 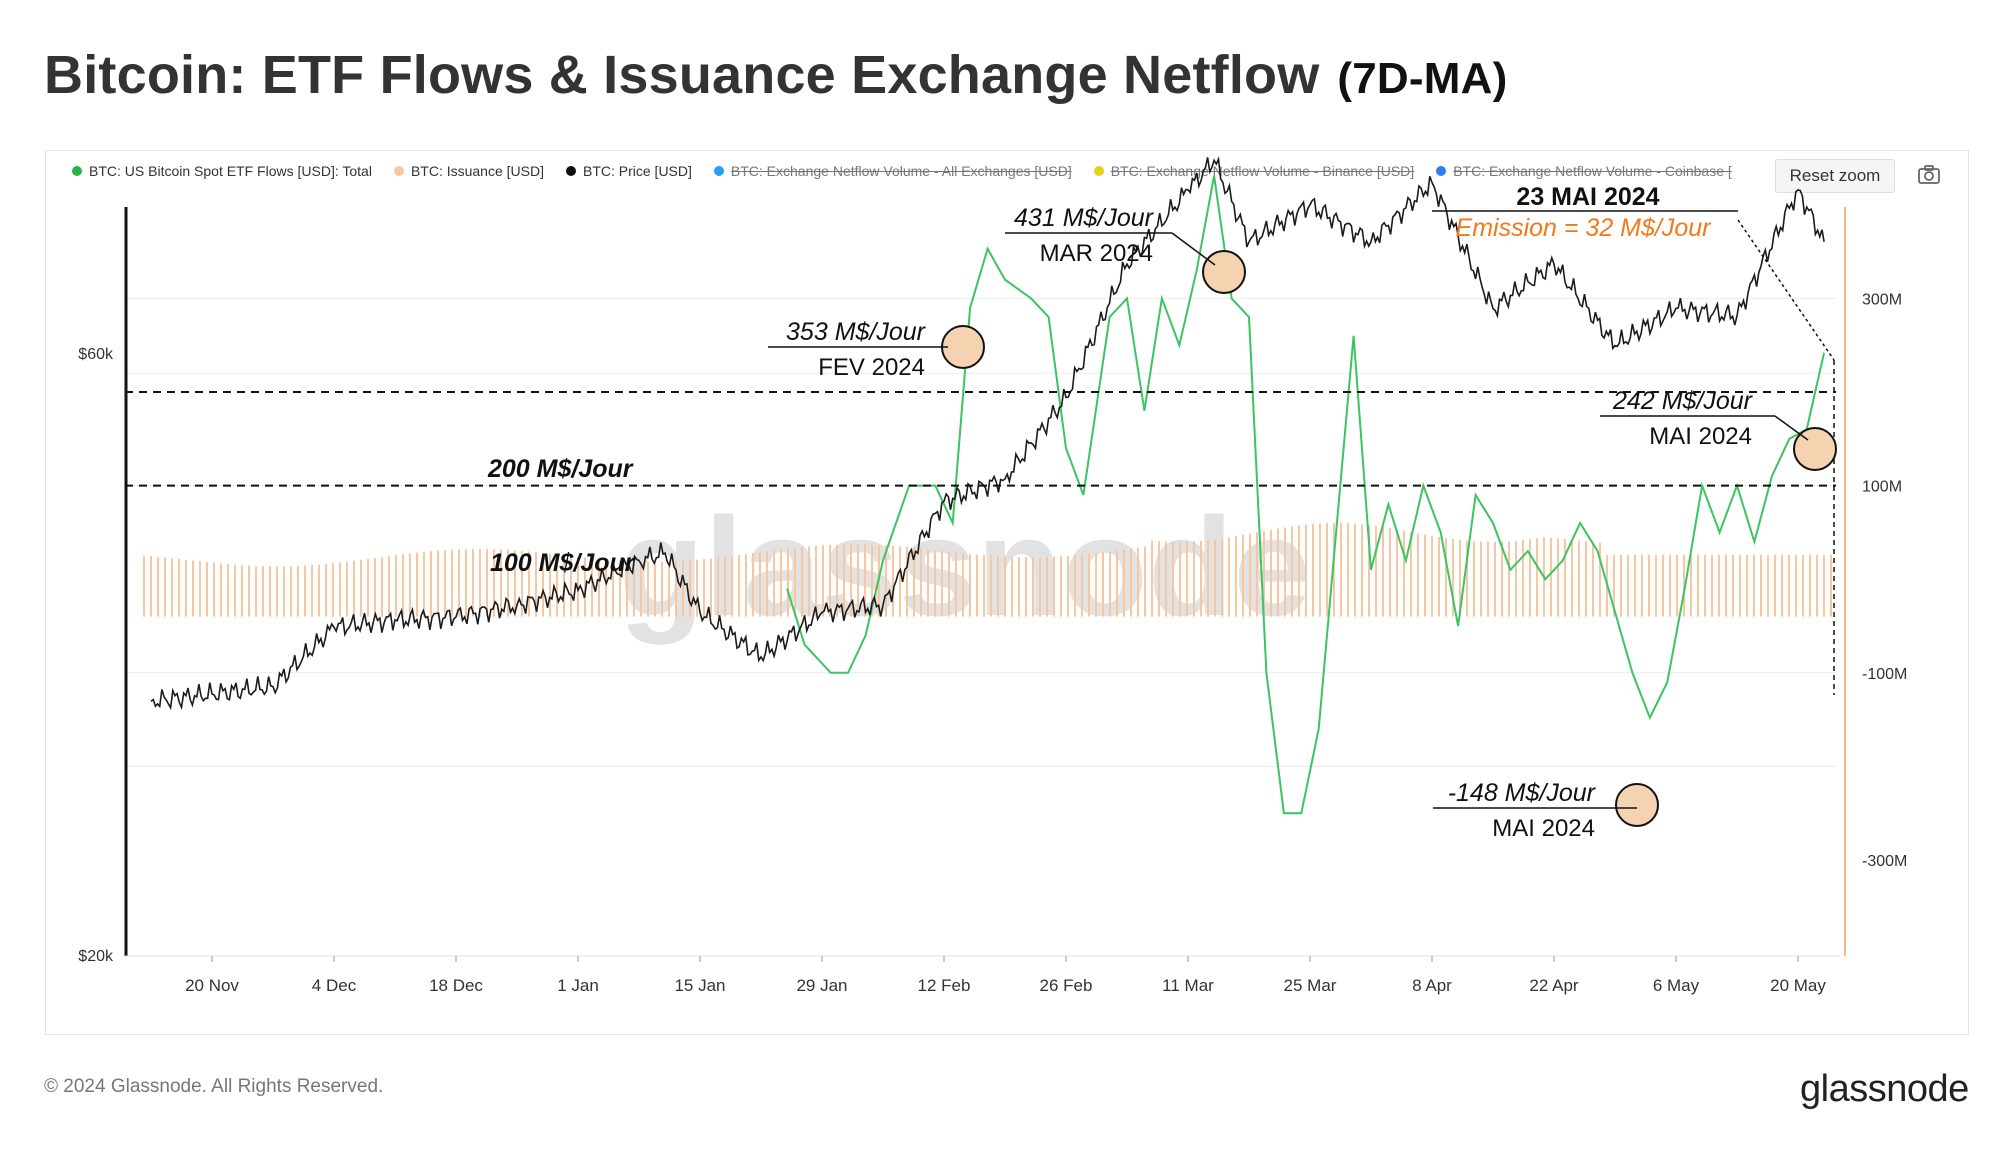 What do you see at coordinates (963, 347) in the screenshot?
I see `feb-marker` at bounding box center [963, 347].